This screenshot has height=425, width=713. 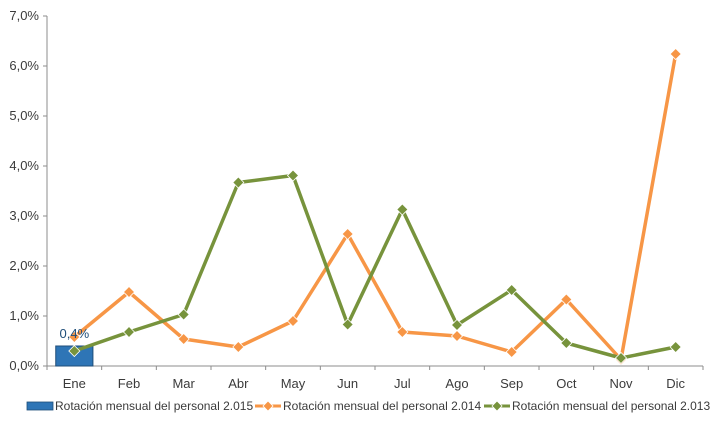 What do you see at coordinates (24, 15) in the screenshot?
I see `y-tick-label: 7,0%` at bounding box center [24, 15].